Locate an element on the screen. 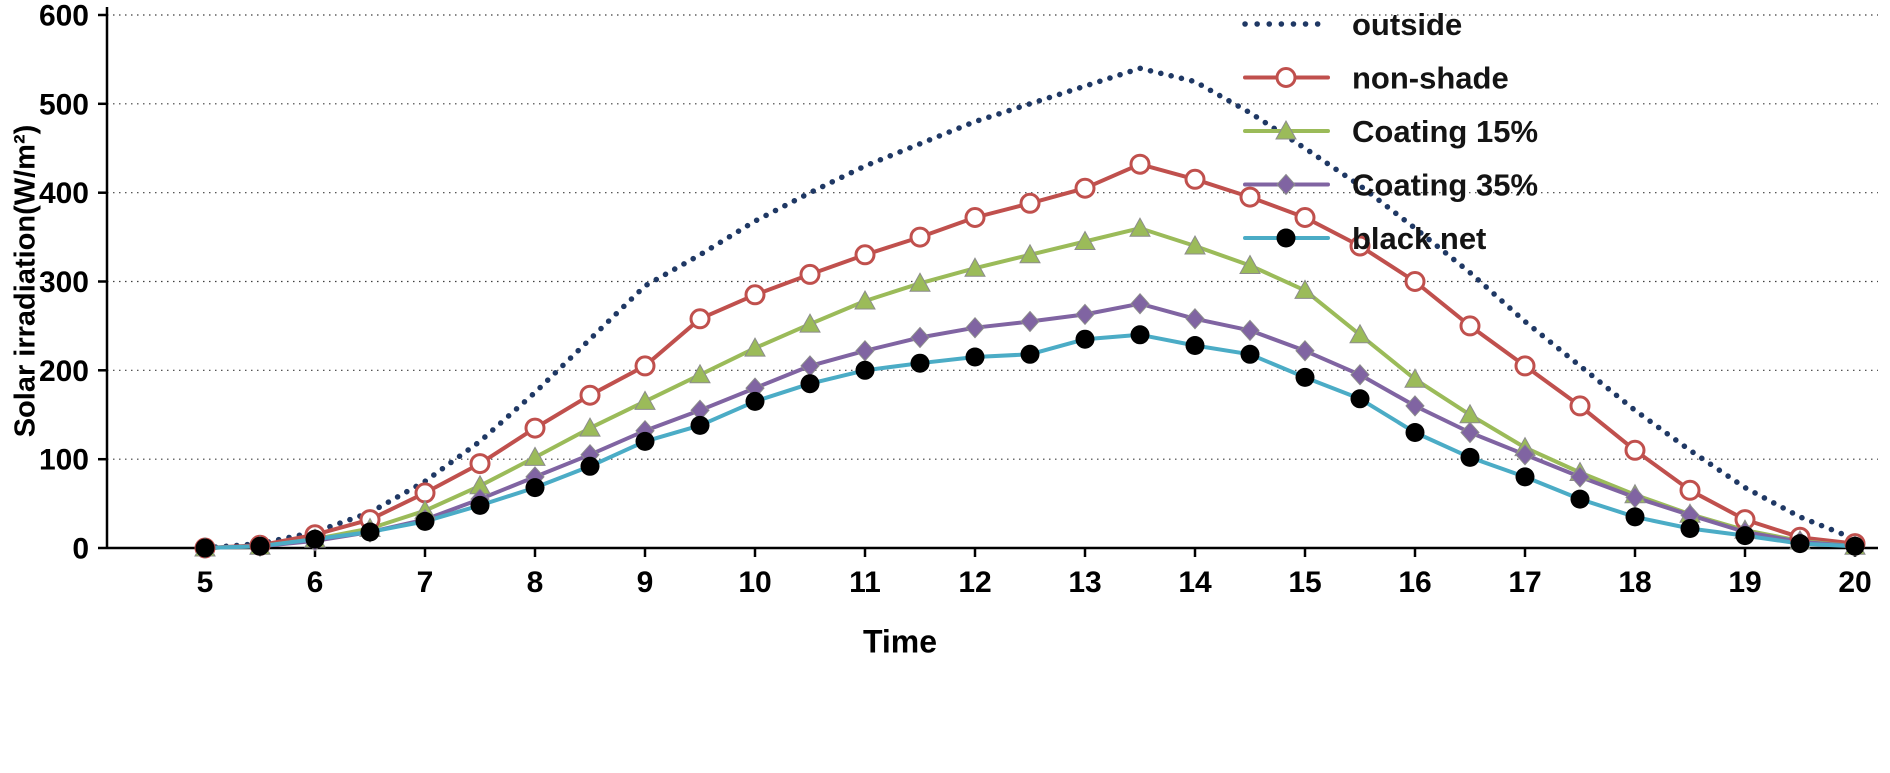 This screenshot has height=773, width=1890. y-tick-label: 600 is located at coordinates (64, 16).